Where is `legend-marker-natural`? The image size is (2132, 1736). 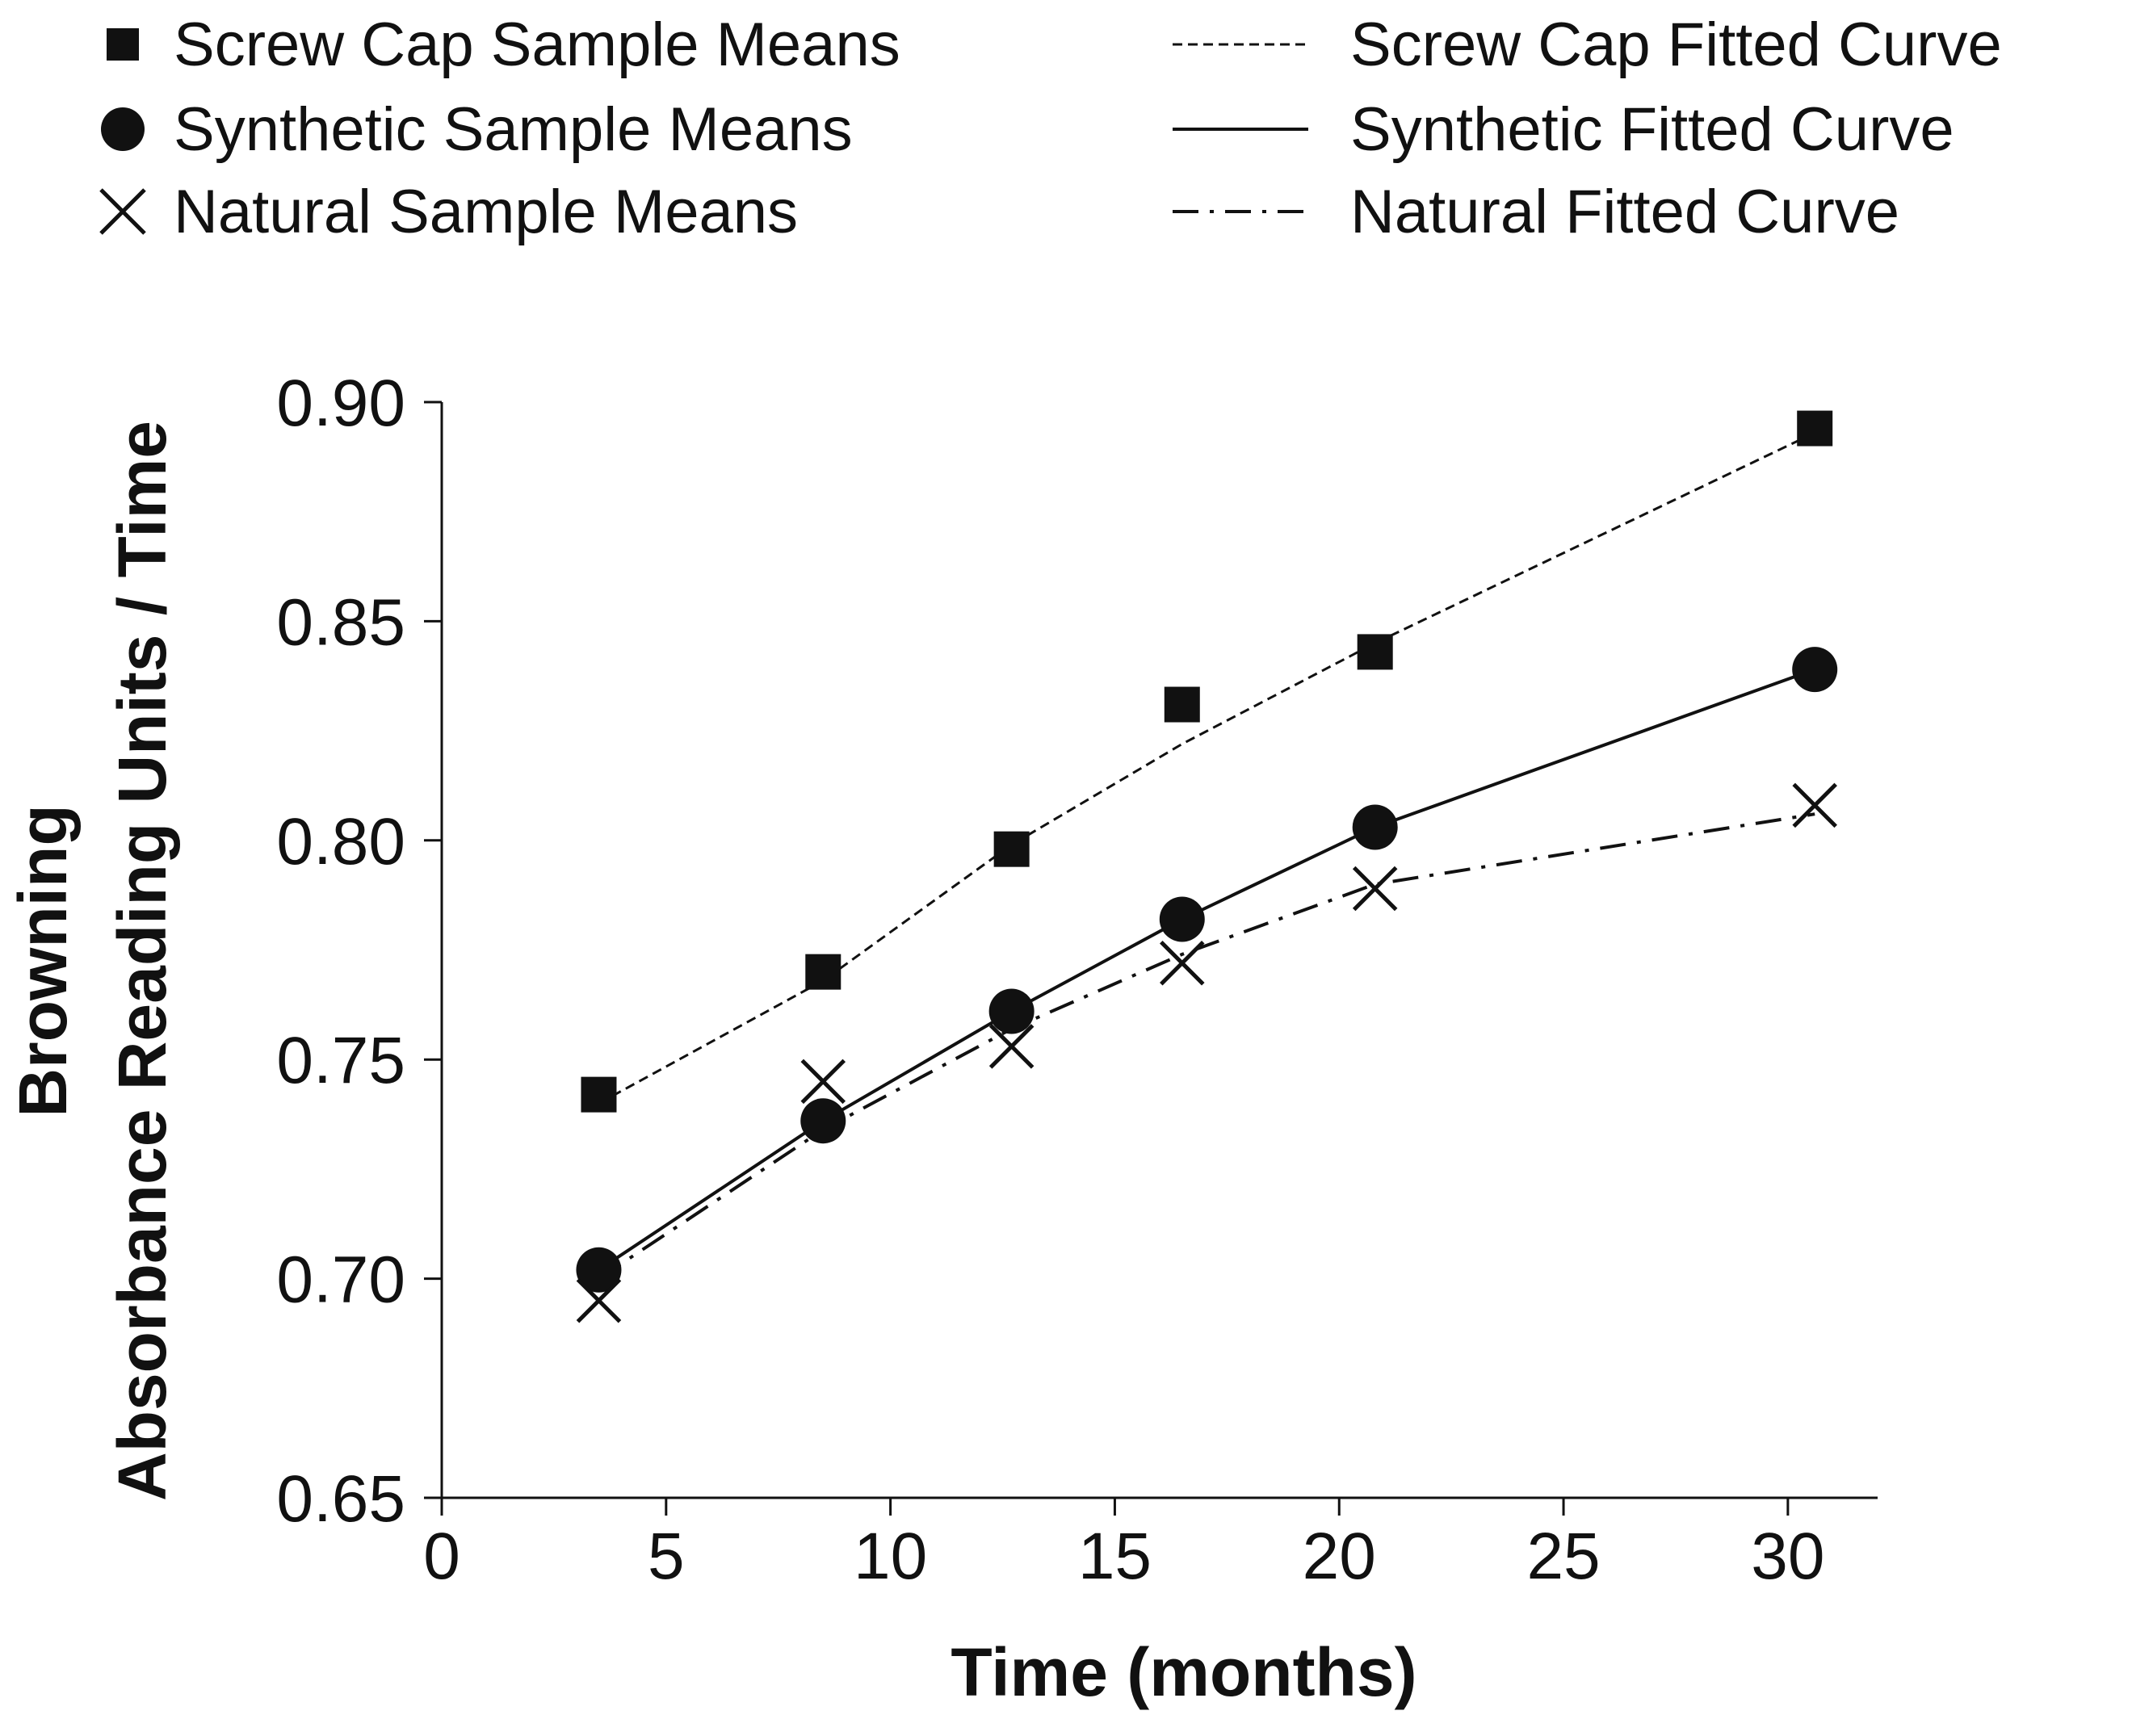
legend-marker-natural is located at coordinates (123, 212).